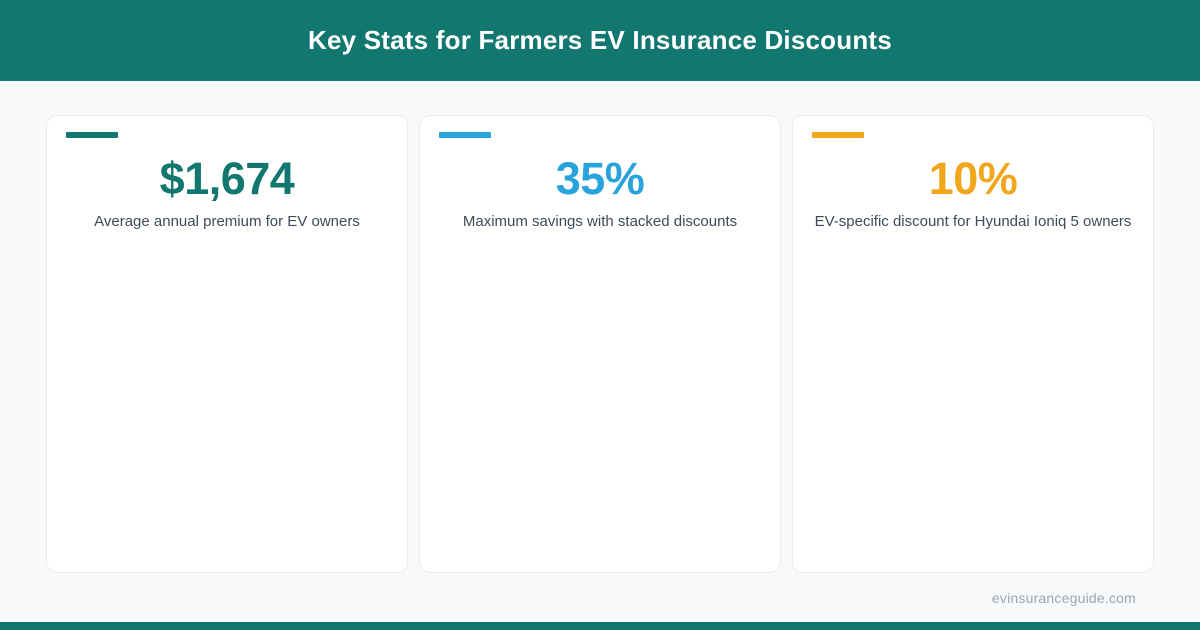 The height and width of the screenshot is (630, 1200). What do you see at coordinates (973, 178) in the screenshot?
I see `stat-value: 10%` at bounding box center [973, 178].